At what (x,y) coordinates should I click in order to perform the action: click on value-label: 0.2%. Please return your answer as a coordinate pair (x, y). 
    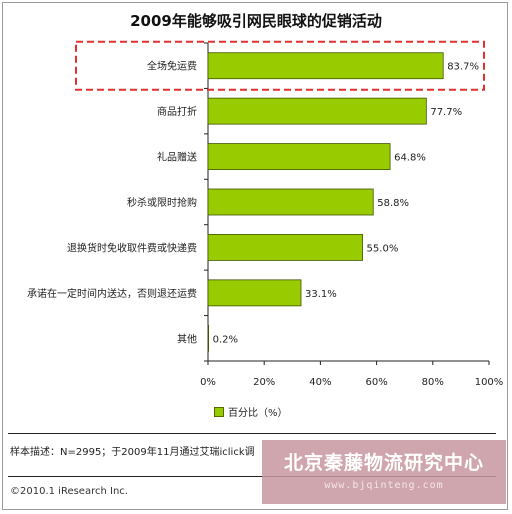
    Looking at the image, I should click on (225, 339).